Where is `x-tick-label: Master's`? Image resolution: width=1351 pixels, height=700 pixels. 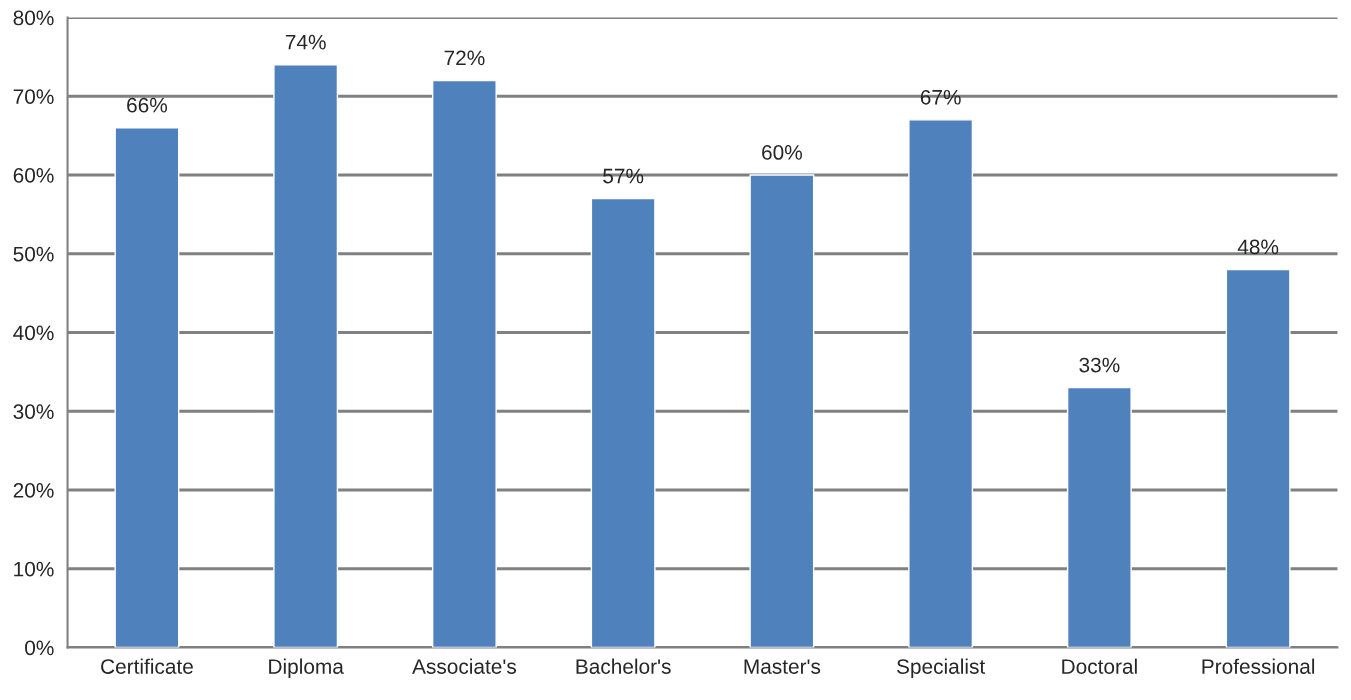
x-tick-label: Master's is located at coordinates (782, 666).